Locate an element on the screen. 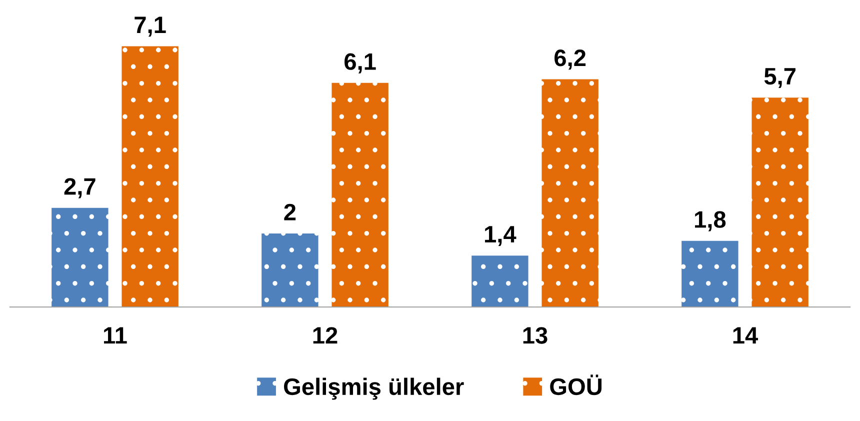  data-label: 2 is located at coordinates (290, 212).